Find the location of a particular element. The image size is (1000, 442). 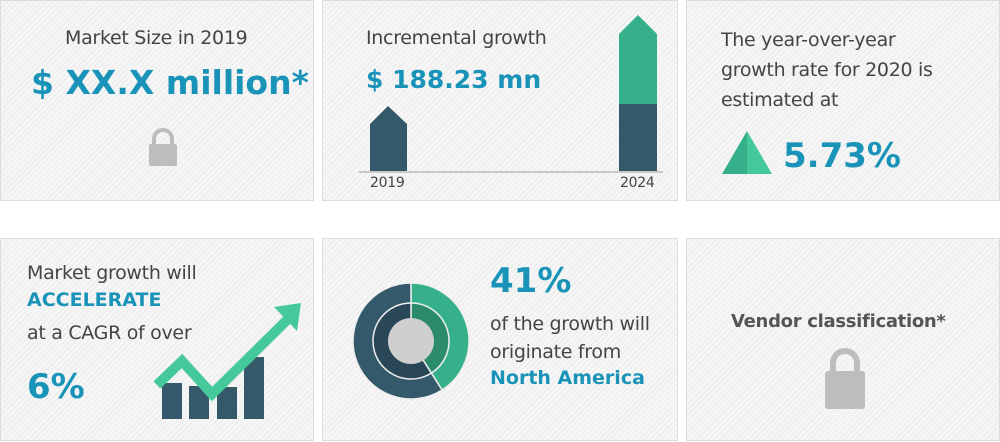

region-line1: of the growth will is located at coordinates (570, 324).